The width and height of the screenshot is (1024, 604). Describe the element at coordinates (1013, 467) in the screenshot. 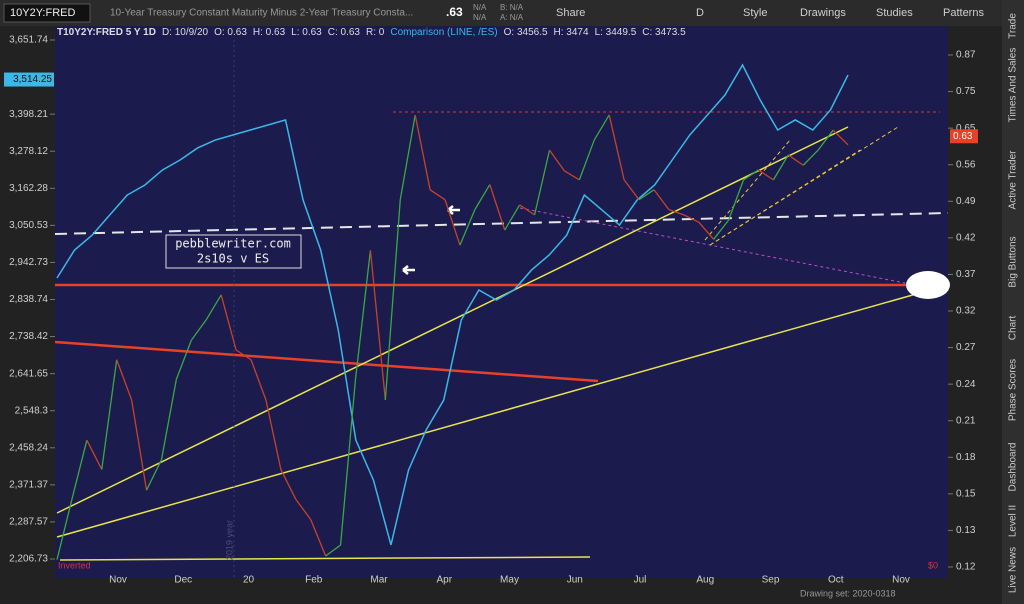

I see `side-tab: Dashboard` at that location.